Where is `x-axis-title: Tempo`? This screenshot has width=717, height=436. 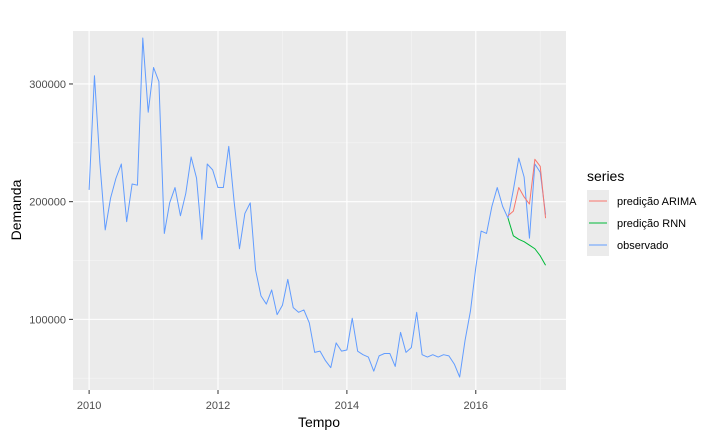
x-axis-title: Tempo is located at coordinates (319, 422).